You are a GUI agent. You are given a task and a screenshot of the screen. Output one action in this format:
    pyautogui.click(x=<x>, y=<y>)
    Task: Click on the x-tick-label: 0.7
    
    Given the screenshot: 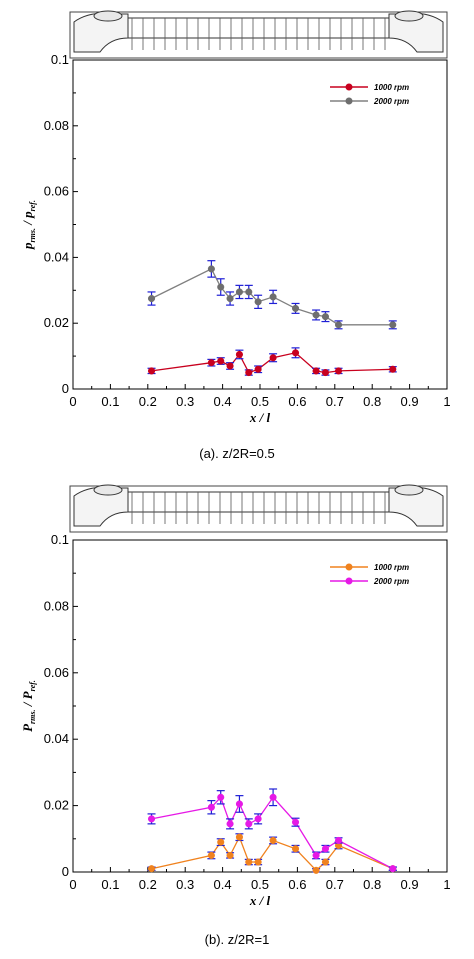 What is the action you would take?
    pyautogui.click(x=335, y=401)
    